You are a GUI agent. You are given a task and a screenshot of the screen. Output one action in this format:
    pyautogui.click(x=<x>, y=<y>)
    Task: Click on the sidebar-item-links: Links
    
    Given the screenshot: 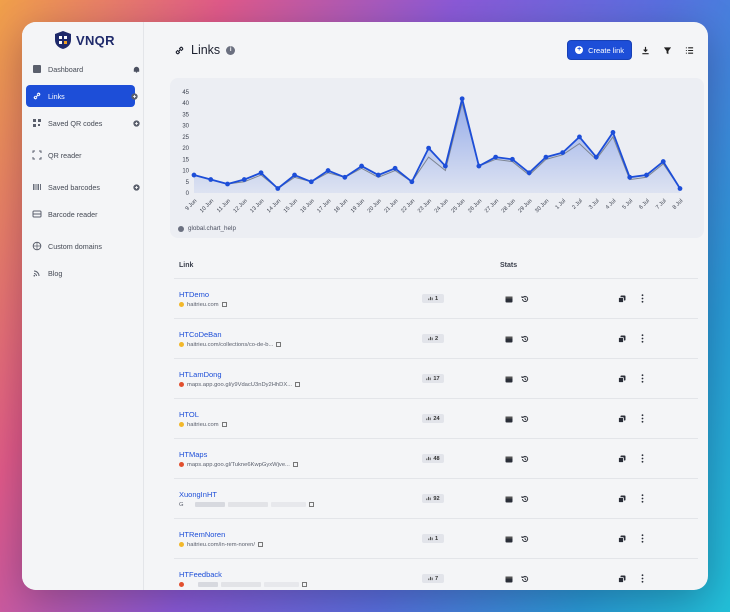 What is the action you would take?
    pyautogui.click(x=82, y=96)
    